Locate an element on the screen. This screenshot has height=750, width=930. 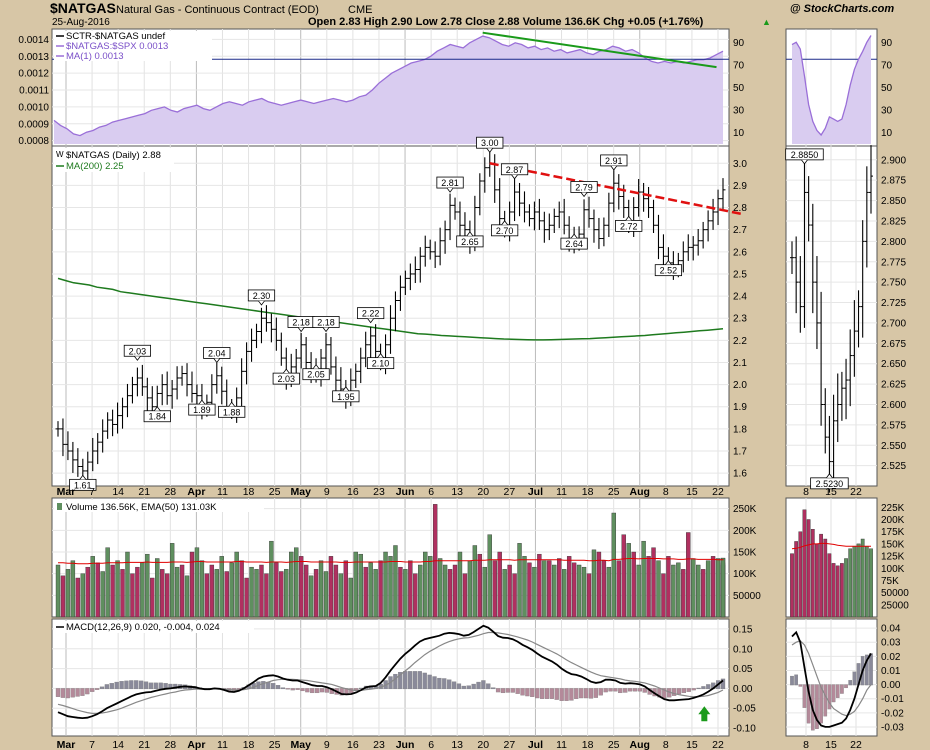
x-tick-label: 23 is located at coordinates (379, 492).